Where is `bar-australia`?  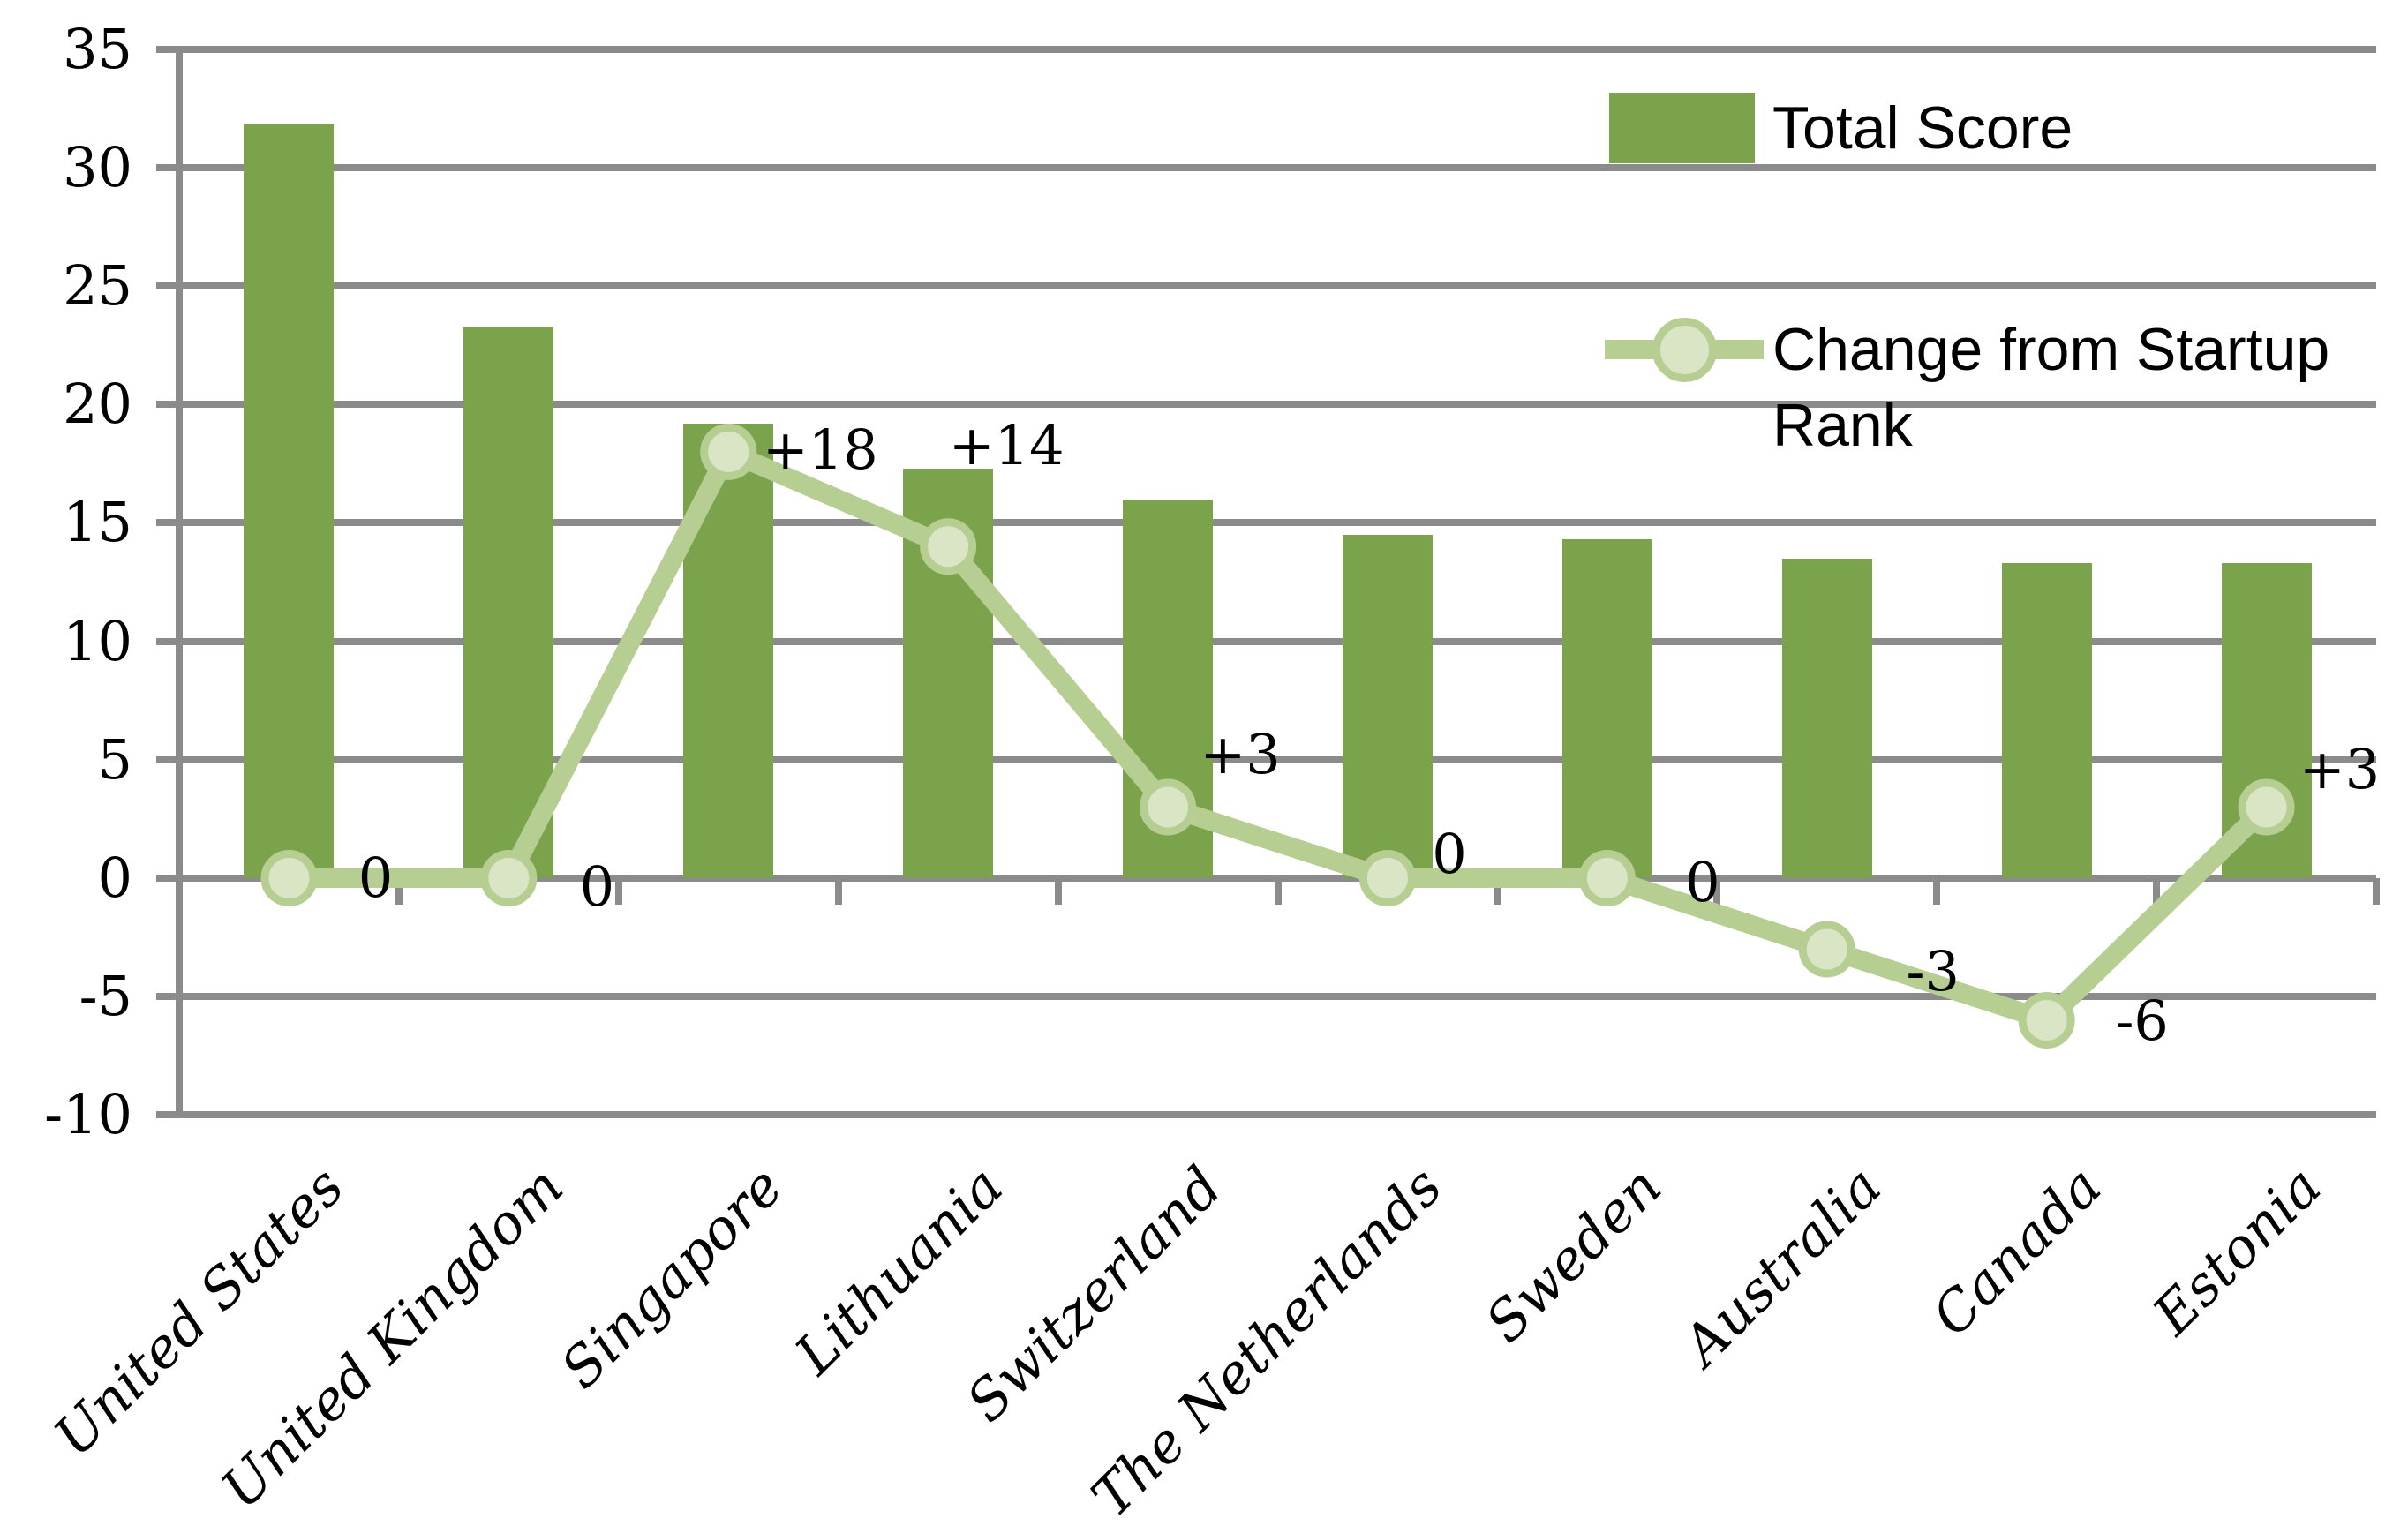 bar-australia is located at coordinates (1826, 718).